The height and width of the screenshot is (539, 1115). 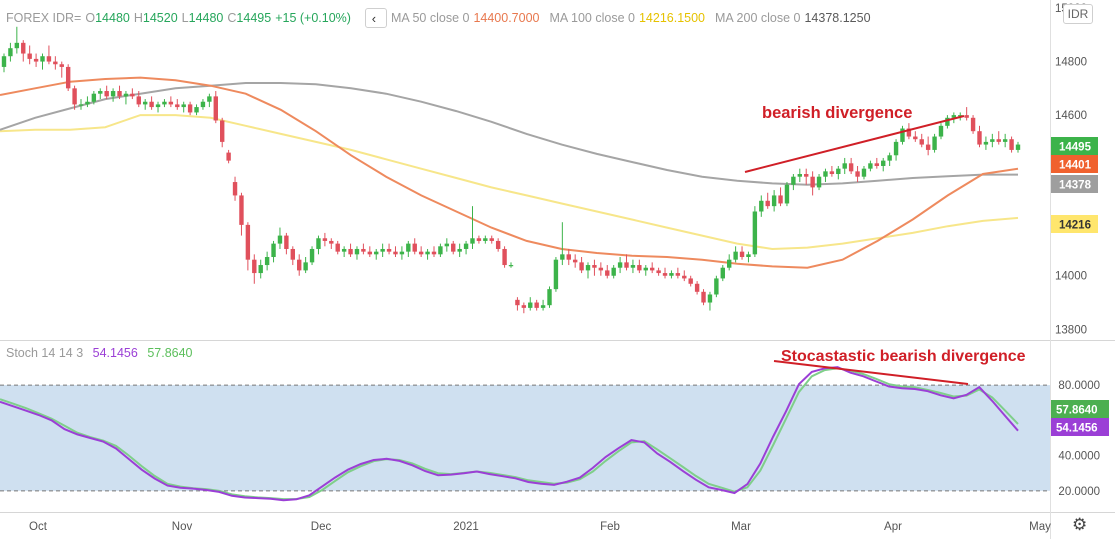 I want to click on stoch-label: Stoch 14 14 3, so click(x=45, y=353).